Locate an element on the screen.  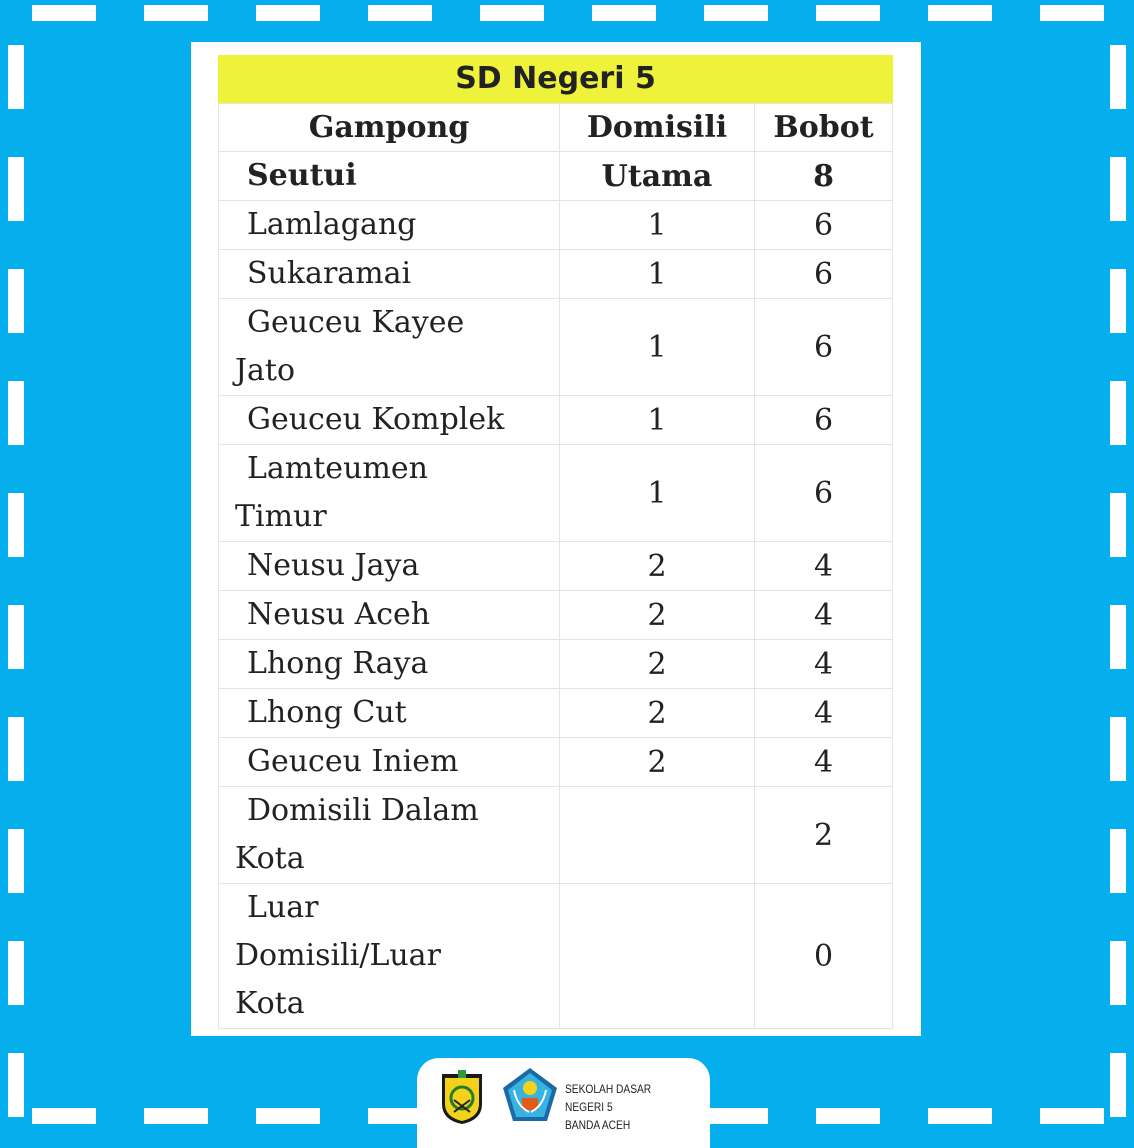
gampong-name-line: Lamlagang is located at coordinates (332, 224).